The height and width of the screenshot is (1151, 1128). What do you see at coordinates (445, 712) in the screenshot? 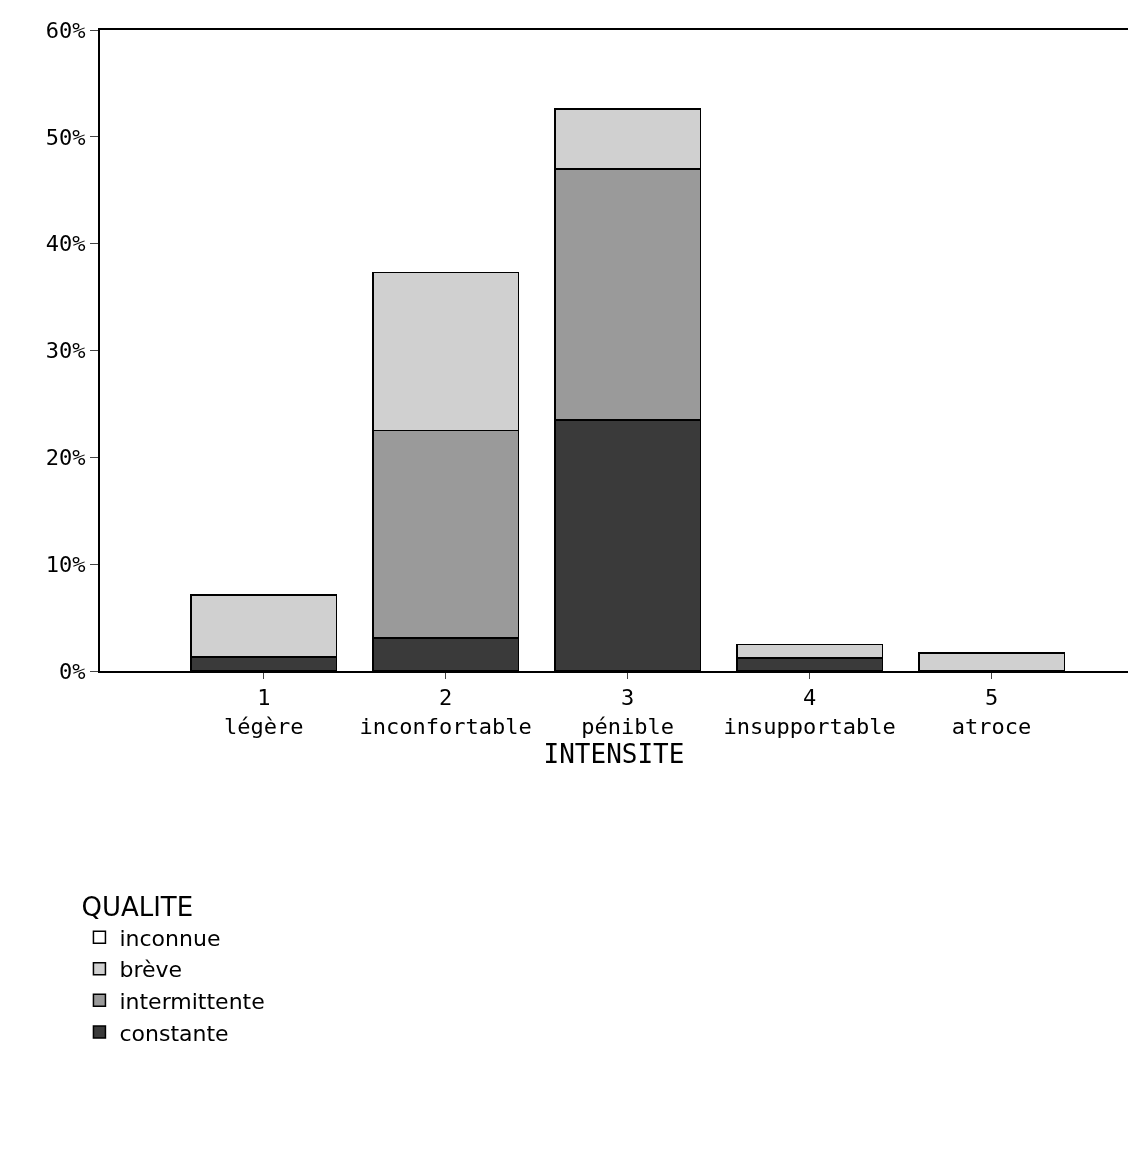
I see `x-tick-label: 2 inconfortable` at bounding box center [445, 712].